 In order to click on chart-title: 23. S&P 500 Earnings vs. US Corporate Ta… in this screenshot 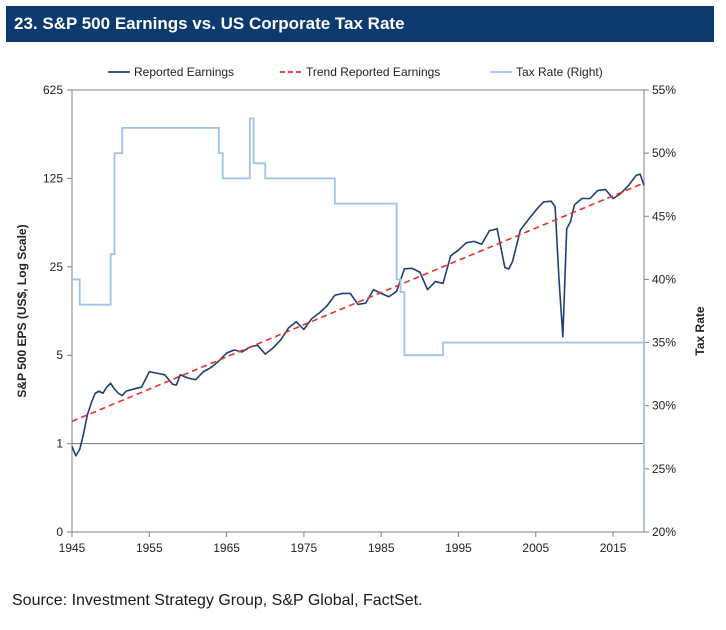, I will do `click(209, 23)`.